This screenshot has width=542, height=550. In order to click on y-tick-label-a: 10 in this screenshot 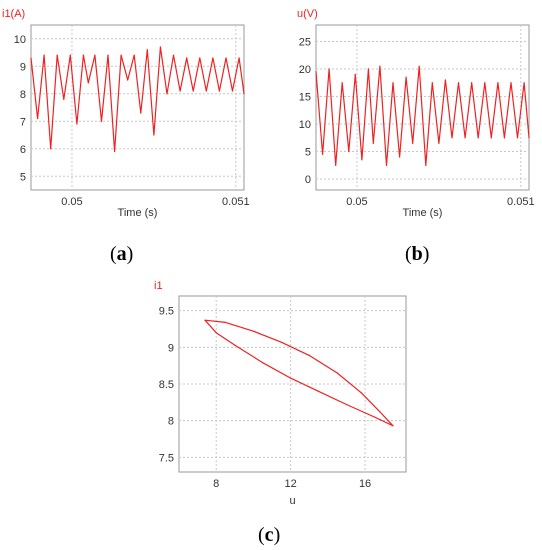, I will do `click(20, 40)`.